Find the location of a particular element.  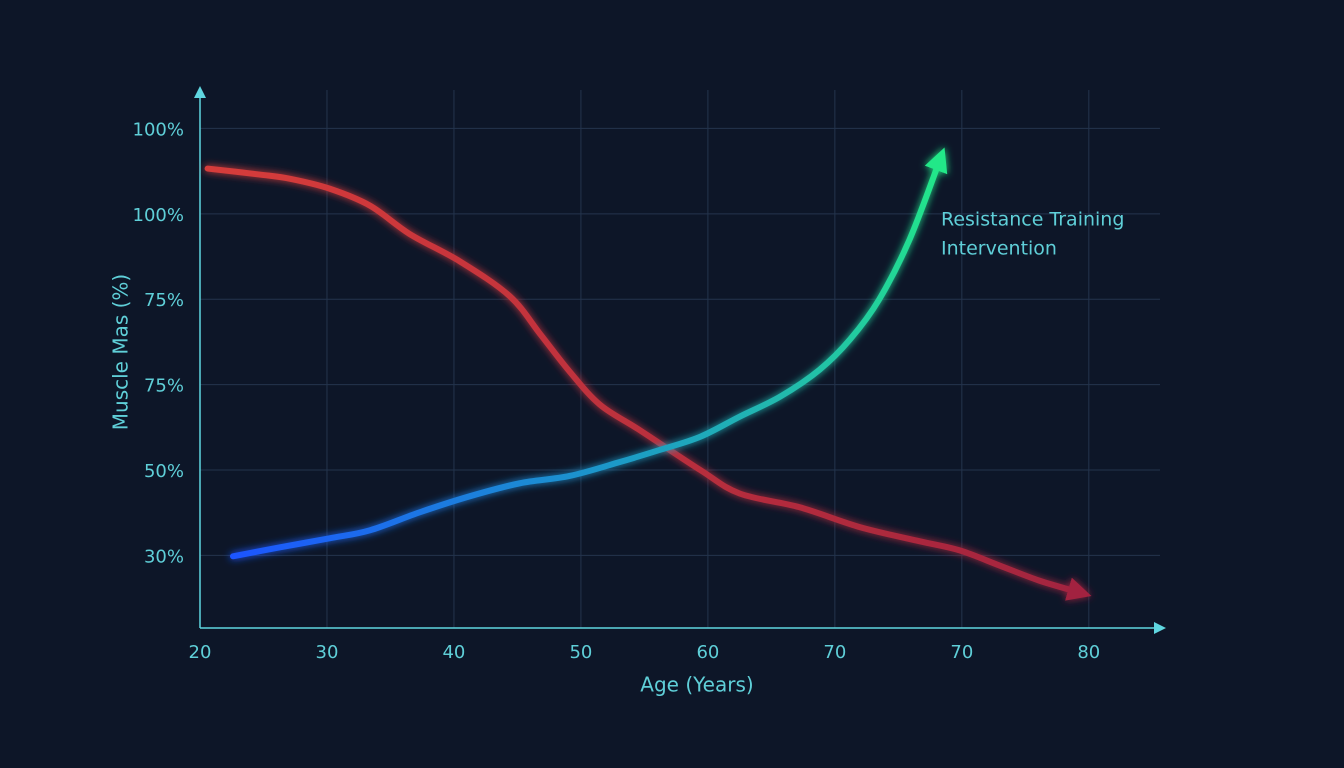

x-tick-label: 30 is located at coordinates (327, 652).